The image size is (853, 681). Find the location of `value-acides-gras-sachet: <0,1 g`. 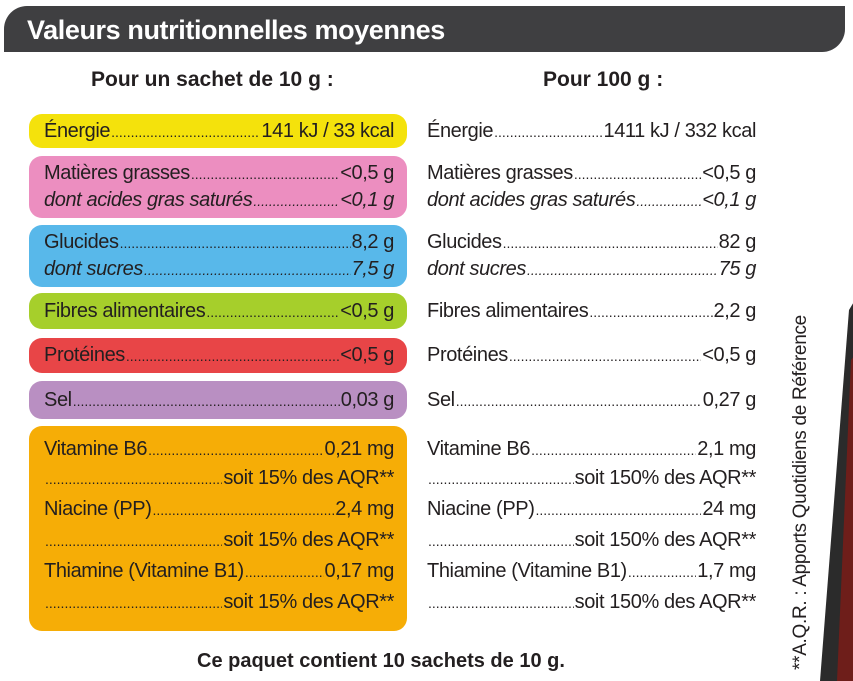

value-acides-gras-sachet: <0,1 g is located at coordinates (367, 200).